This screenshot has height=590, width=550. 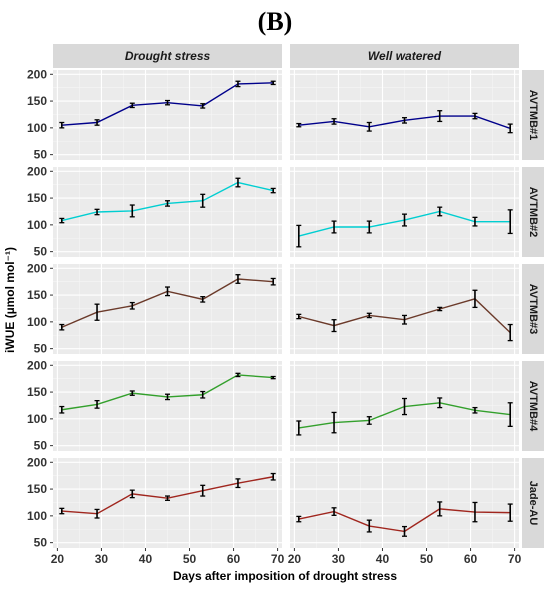 What do you see at coordinates (285, 576) in the screenshot?
I see `x-axis-title: Days after imposition of drought stress` at bounding box center [285, 576].